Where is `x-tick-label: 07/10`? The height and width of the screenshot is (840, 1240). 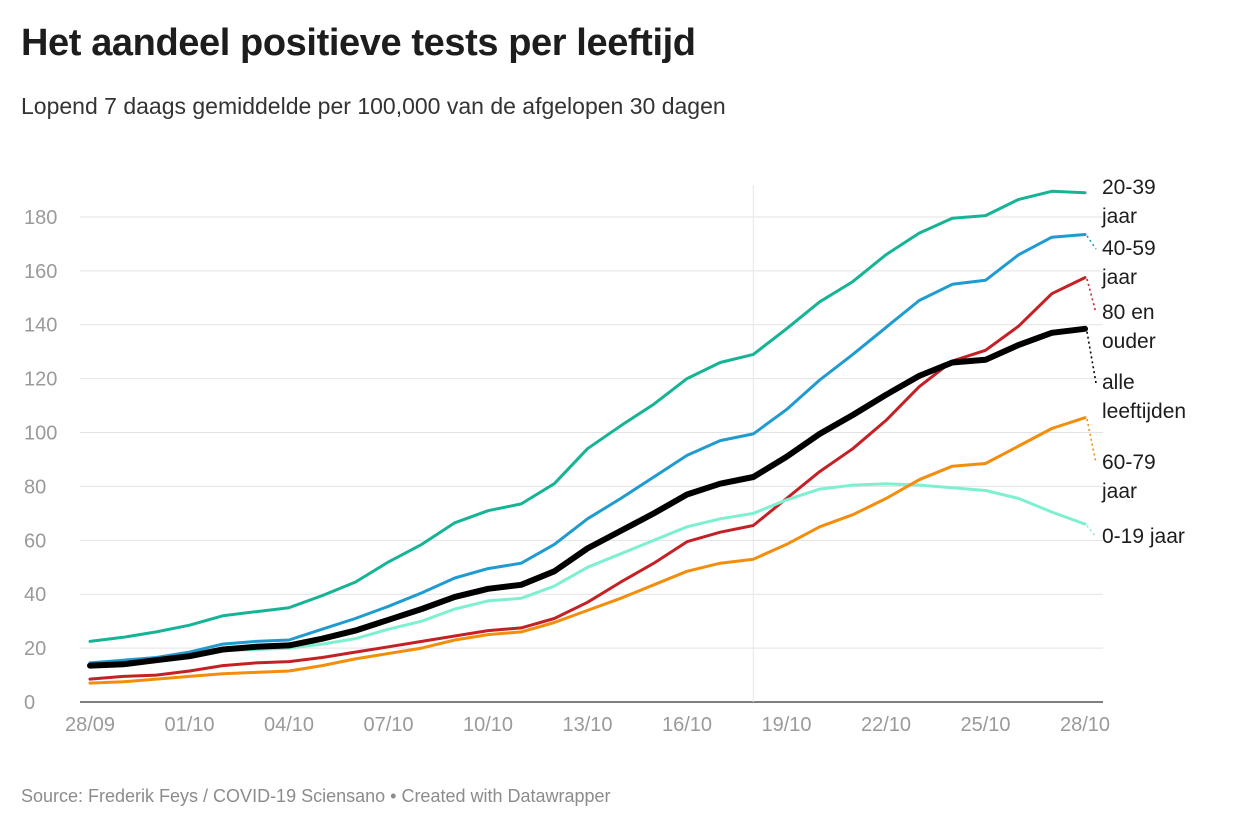 x-tick-label: 07/10 is located at coordinates (388, 725).